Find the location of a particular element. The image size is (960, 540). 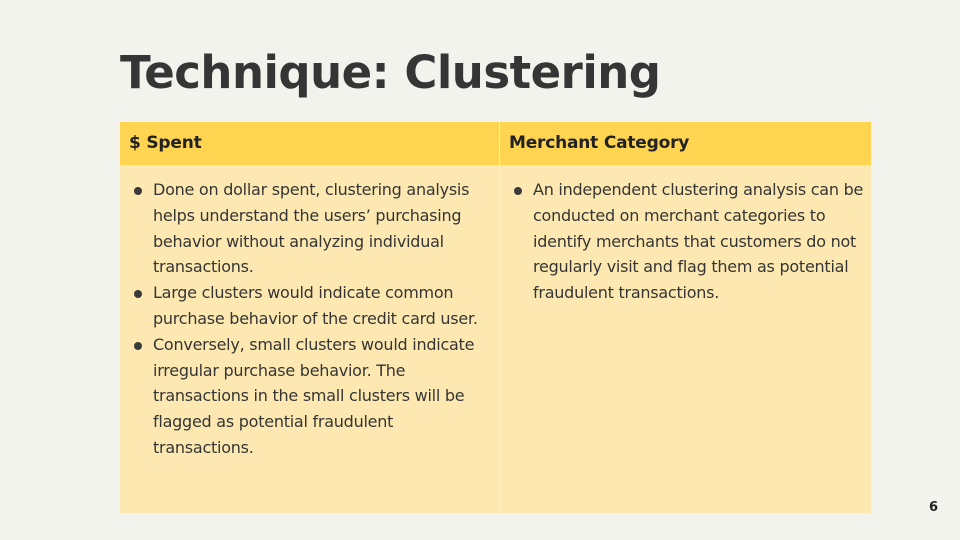

slide-title: Technique: Clustering is located at coordinates (390, 73).